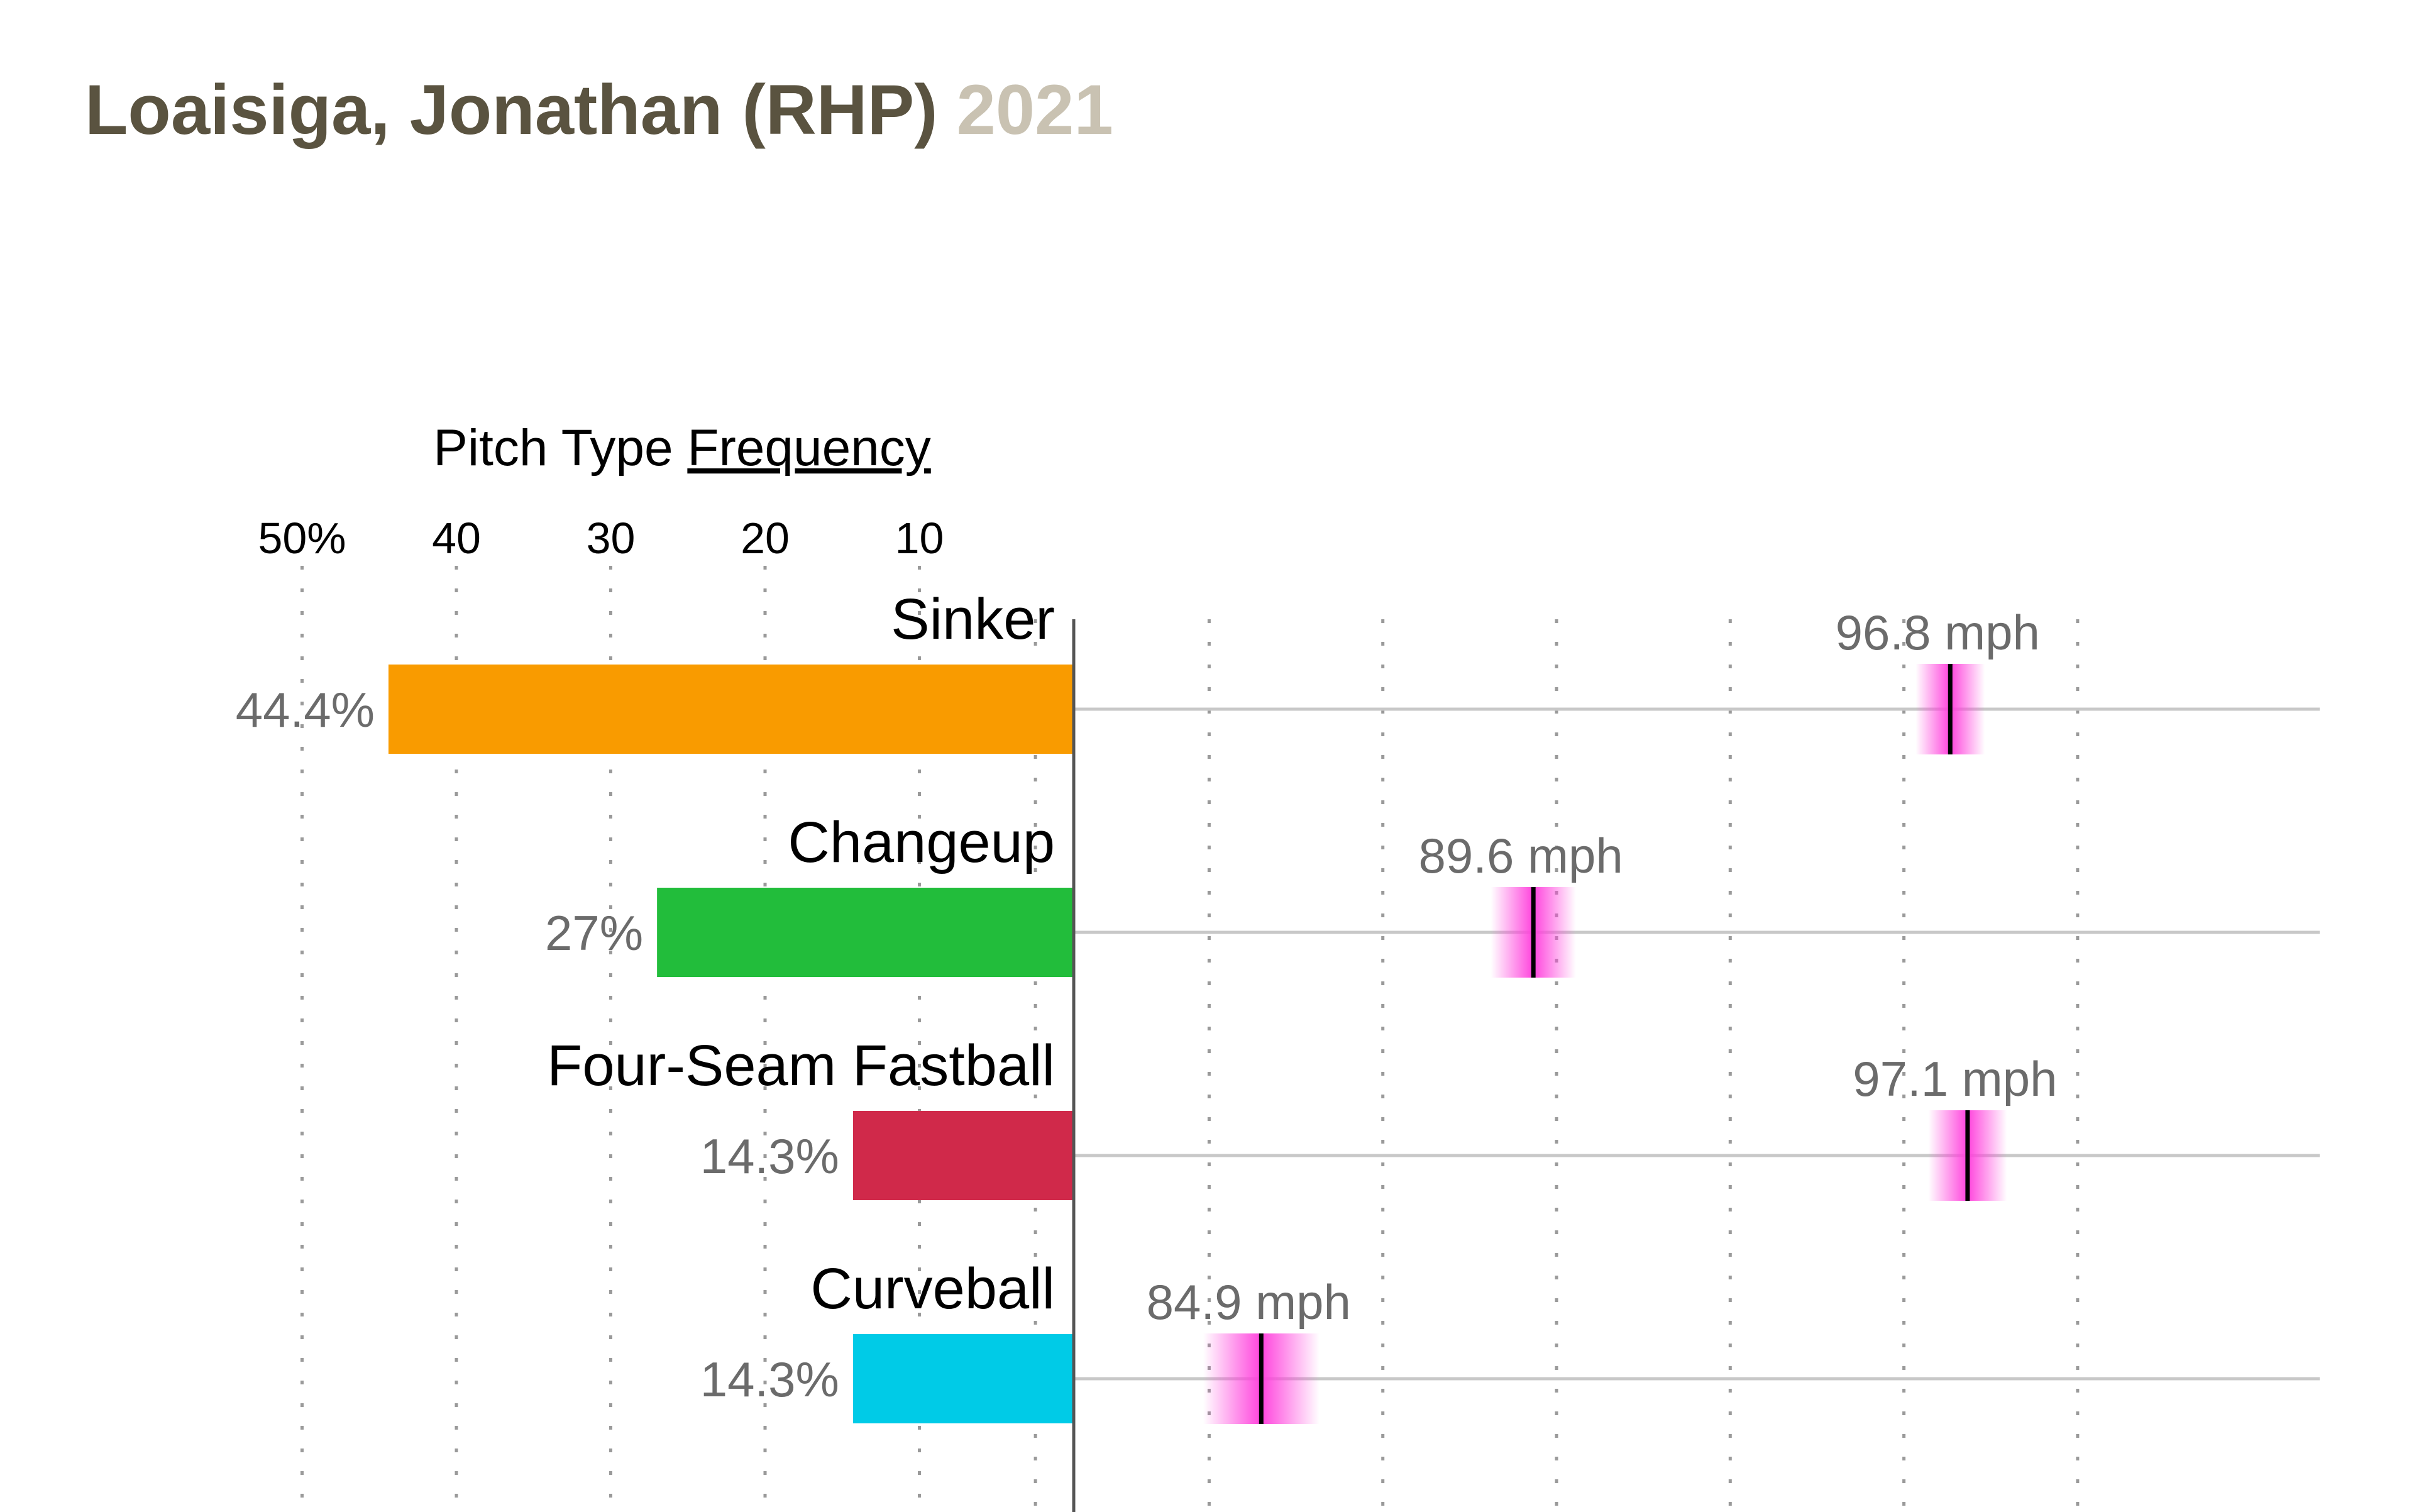  I want to click on frequency-label-four-seam-fastball: 14.3%, so click(770, 1156).